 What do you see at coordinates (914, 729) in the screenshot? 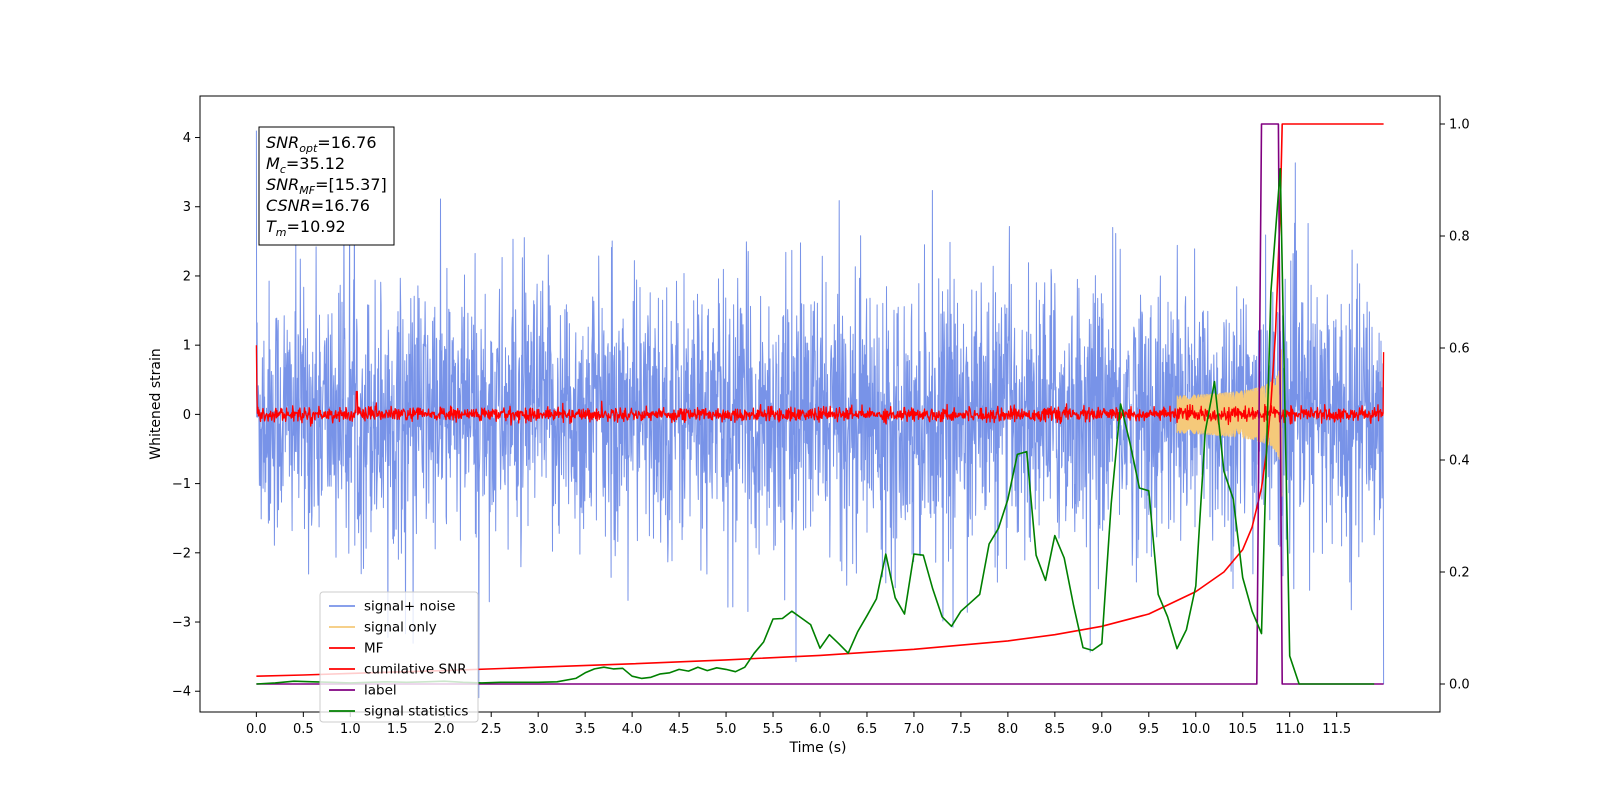
I see `x-tick-label: 7.0` at bounding box center [914, 729].